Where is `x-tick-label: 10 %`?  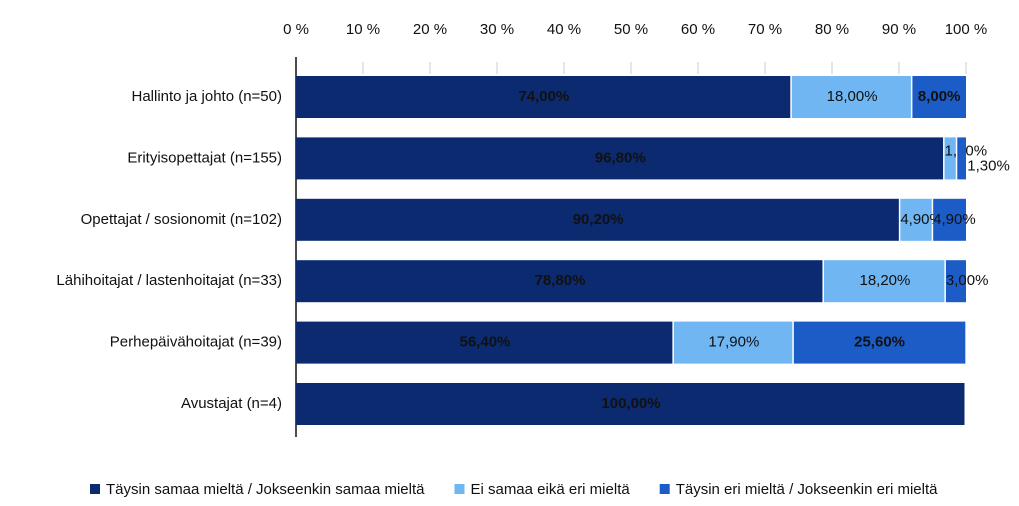
x-tick-label: 10 % is located at coordinates (363, 29).